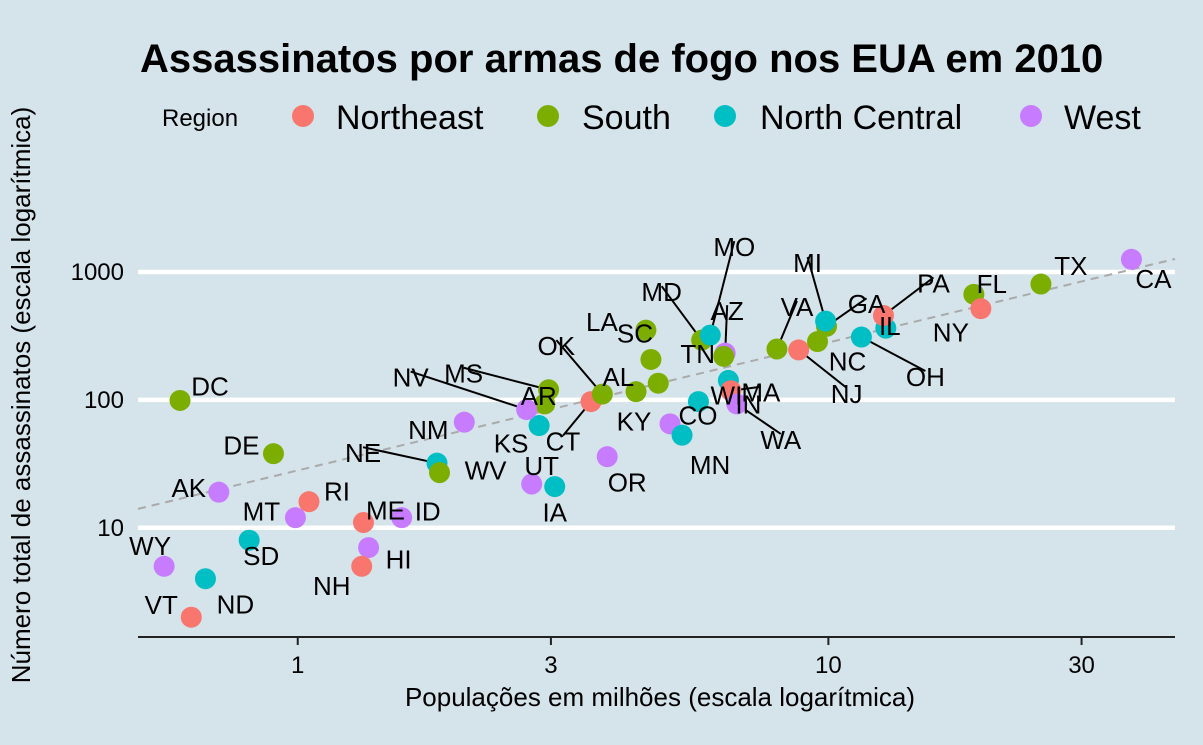 Image resolution: width=1203 pixels, height=745 pixels. Describe the element at coordinates (698, 416) in the screenshot. I see `point-label: CO` at that location.